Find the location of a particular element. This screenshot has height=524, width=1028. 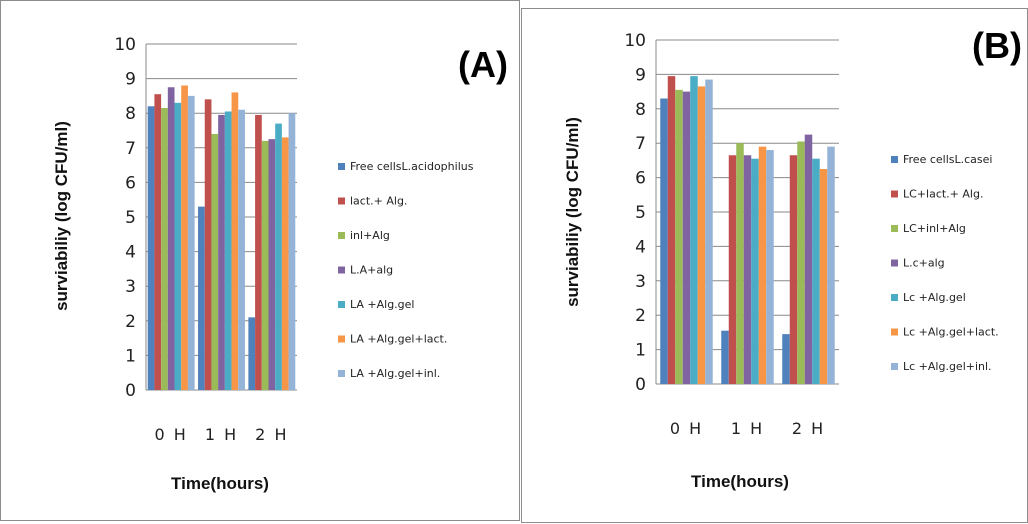

bar-b-1H-s7 is located at coordinates (770, 267).